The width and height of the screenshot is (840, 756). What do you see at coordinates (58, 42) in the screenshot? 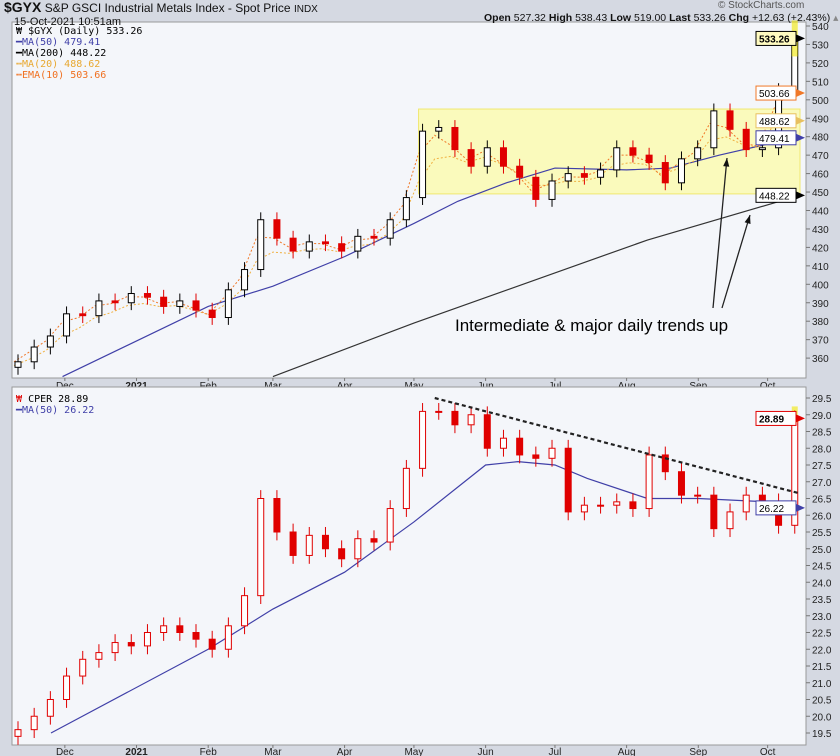
I see `legend-ma50: ━MA(50) 479.41` at bounding box center [58, 42].